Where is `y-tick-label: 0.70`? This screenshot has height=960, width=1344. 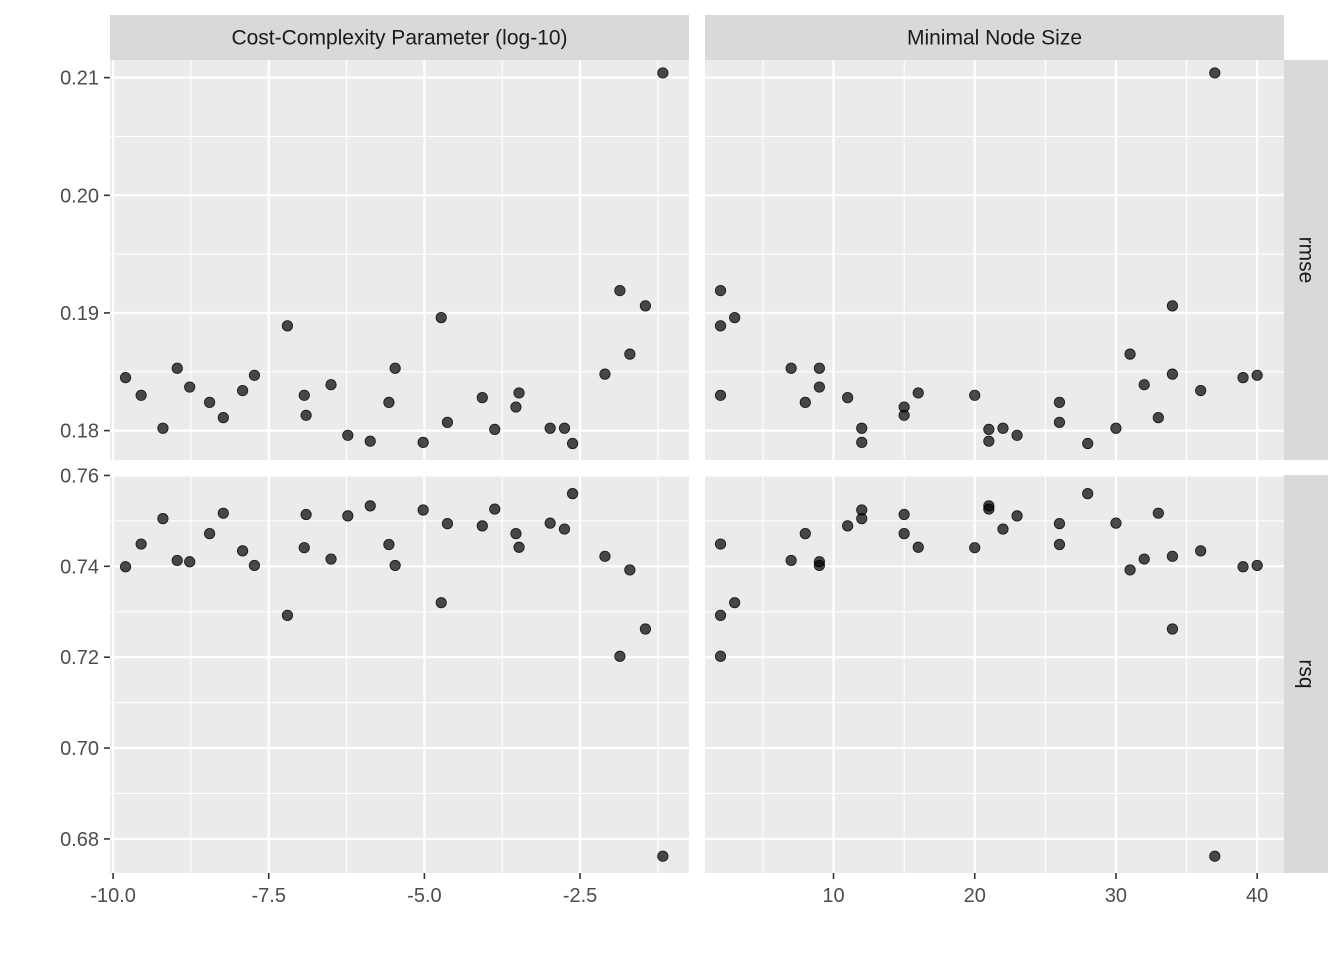
y-tick-label: 0.70 is located at coordinates (79, 749).